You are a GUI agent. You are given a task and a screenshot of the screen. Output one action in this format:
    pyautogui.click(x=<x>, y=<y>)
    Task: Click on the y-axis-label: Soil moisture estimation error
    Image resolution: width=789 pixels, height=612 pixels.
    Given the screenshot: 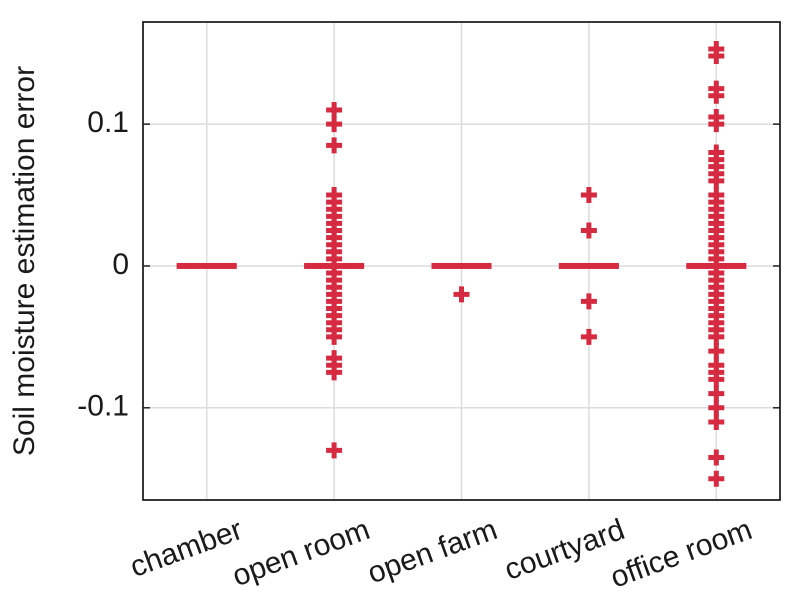 What is the action you would take?
    pyautogui.click(x=24, y=261)
    